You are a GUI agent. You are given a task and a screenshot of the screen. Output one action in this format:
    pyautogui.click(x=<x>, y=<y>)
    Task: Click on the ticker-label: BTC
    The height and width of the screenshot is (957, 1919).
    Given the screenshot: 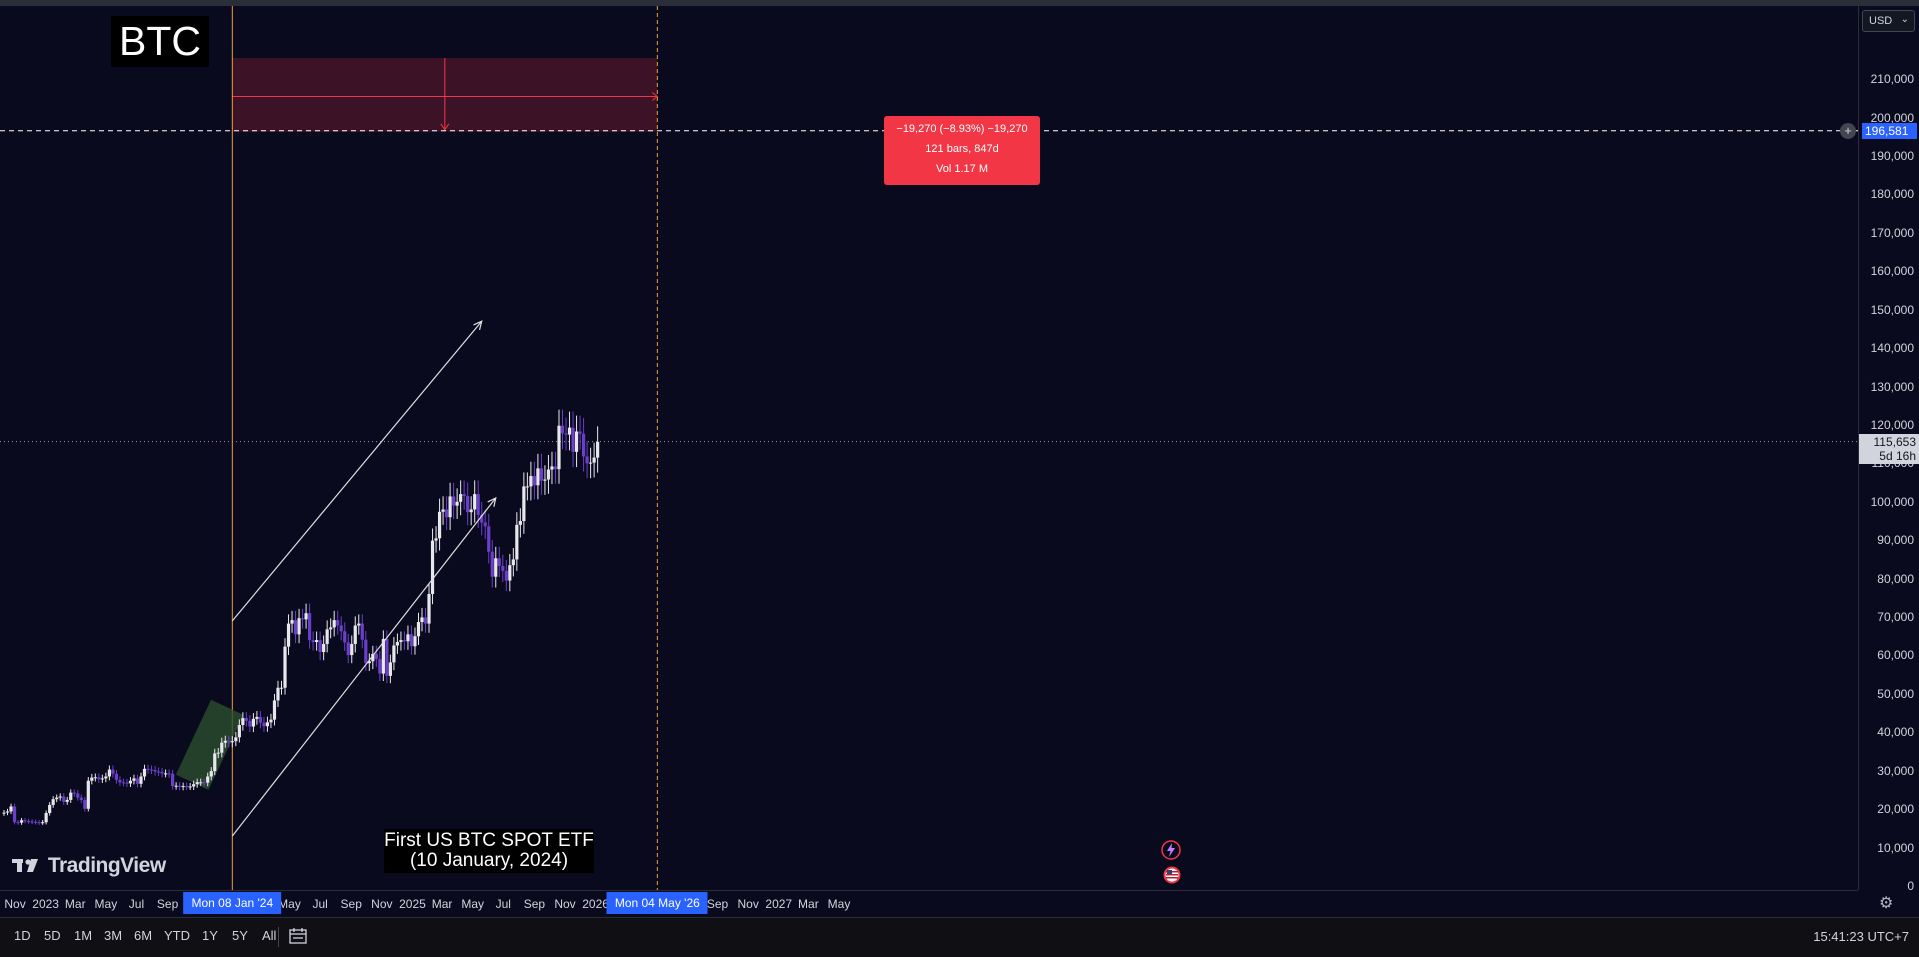 What is the action you would take?
    pyautogui.click(x=160, y=41)
    